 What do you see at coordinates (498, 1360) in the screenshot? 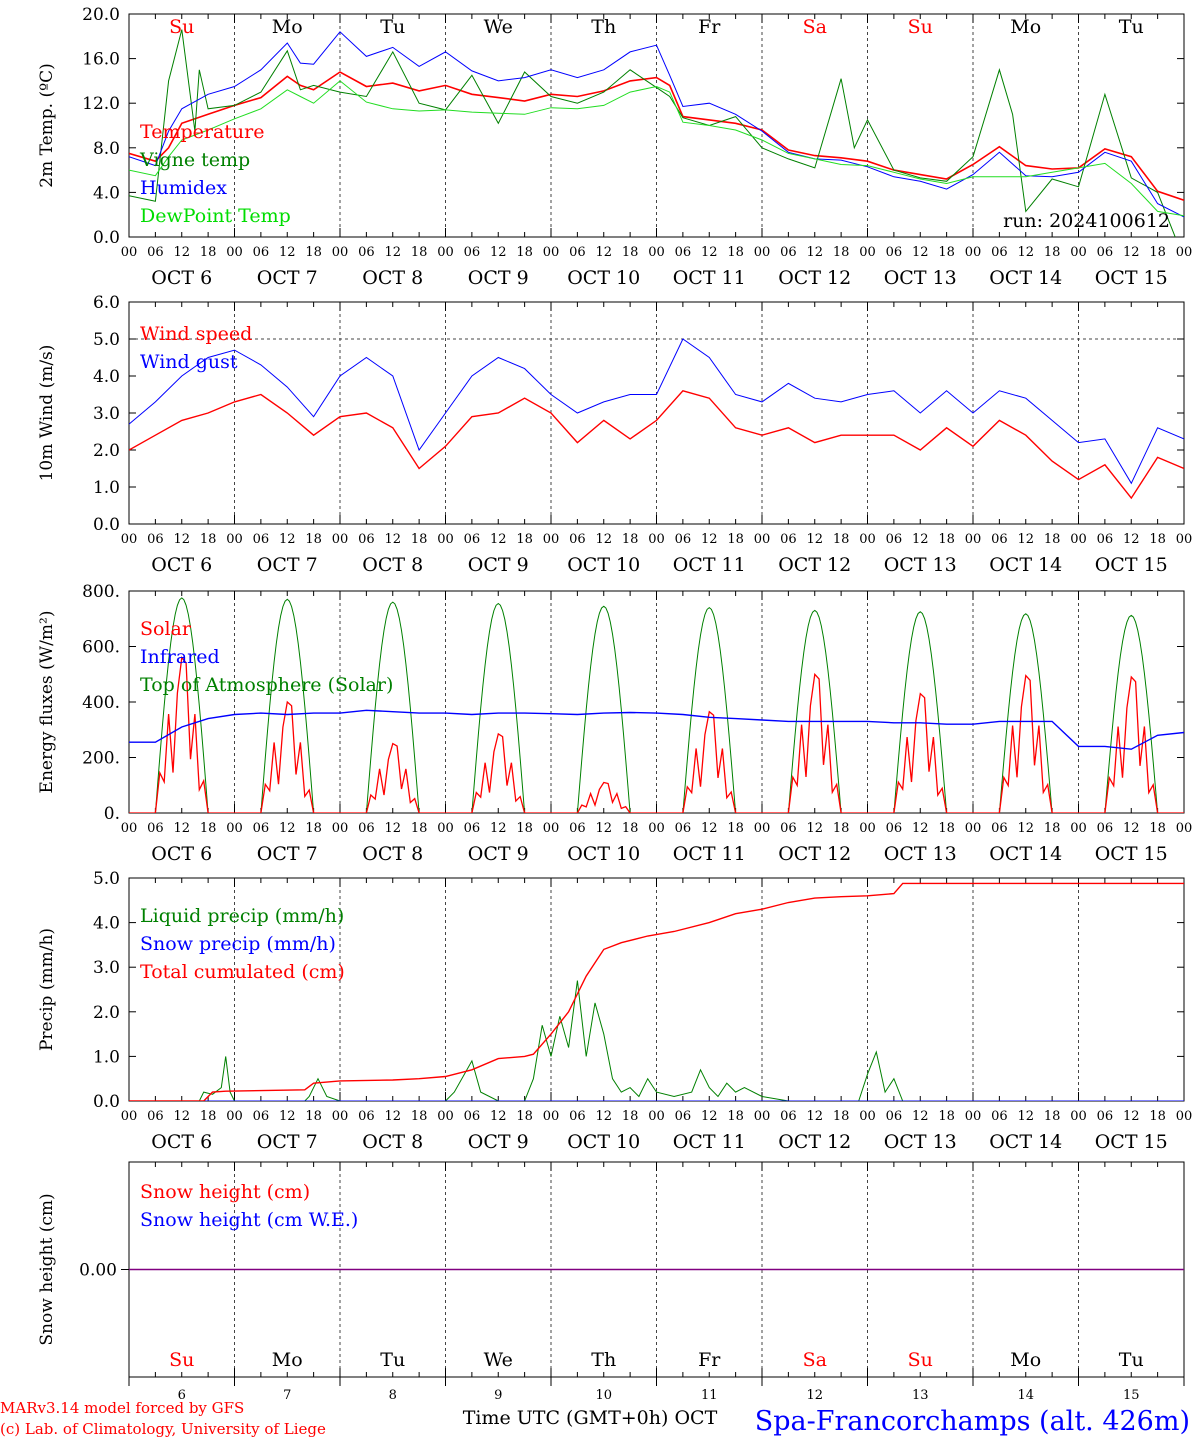
I see `weekday-label: We` at bounding box center [498, 1360].